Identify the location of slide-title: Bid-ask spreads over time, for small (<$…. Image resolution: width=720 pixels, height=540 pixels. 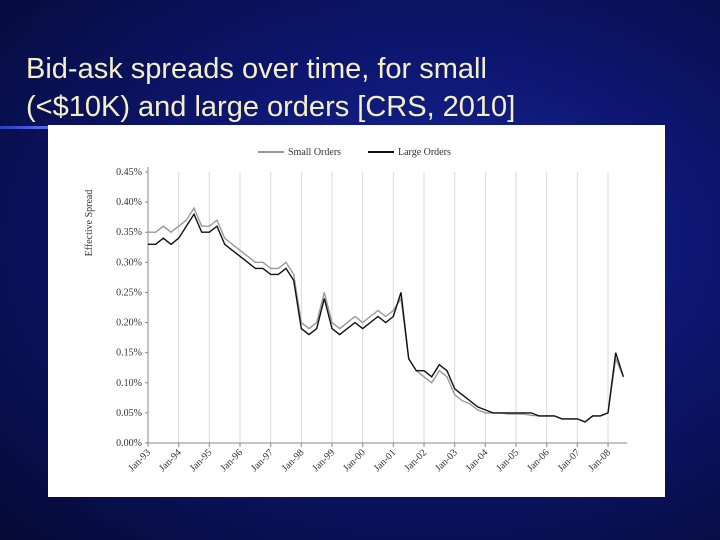
(270, 88).